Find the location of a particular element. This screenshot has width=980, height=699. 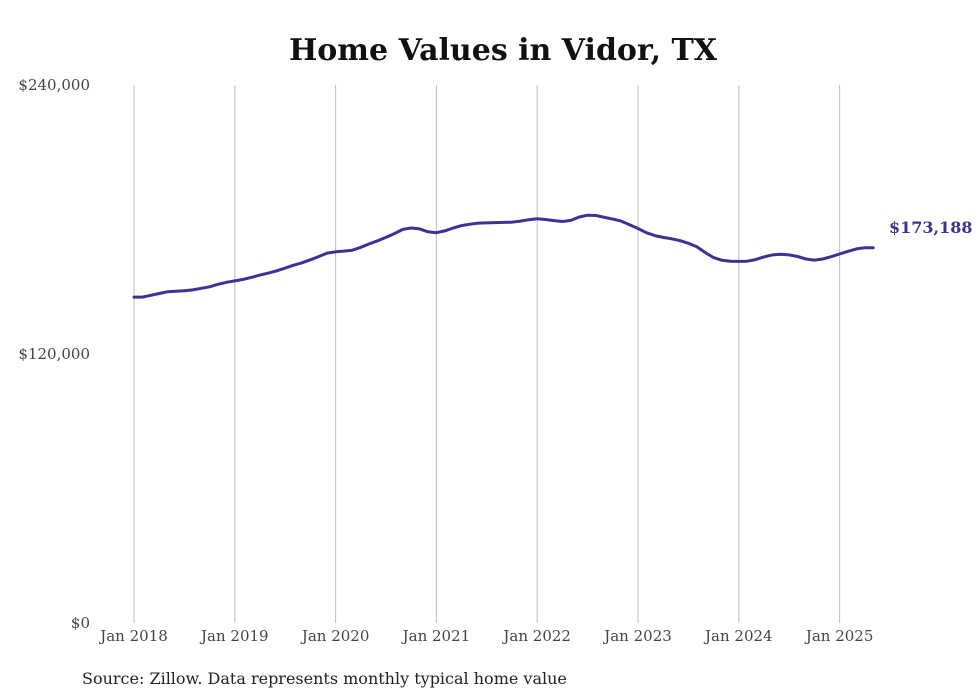

y-axis-ticks: $0 $120,000 $240,000 is located at coordinates (54, 354).